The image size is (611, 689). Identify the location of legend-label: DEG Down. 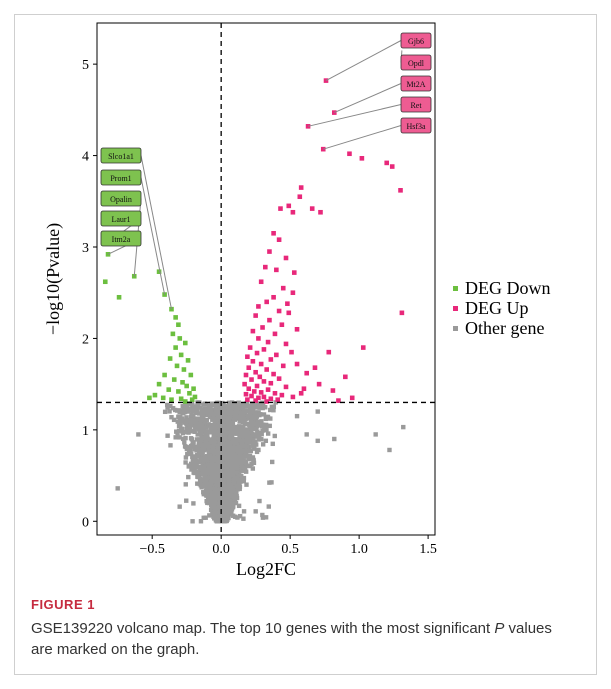
(508, 288).